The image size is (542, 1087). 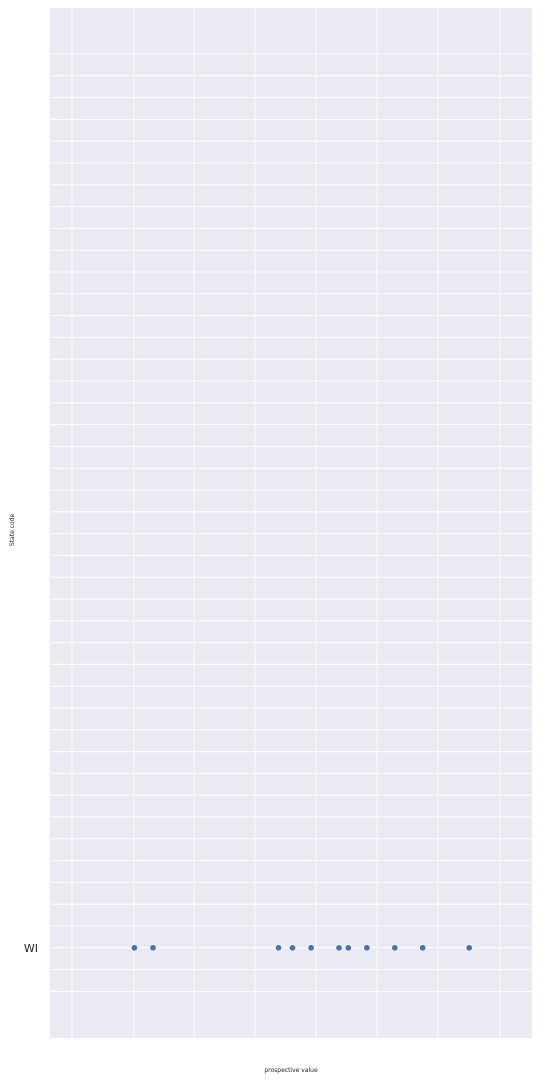 I want to click on data-points, so click(x=301, y=948).